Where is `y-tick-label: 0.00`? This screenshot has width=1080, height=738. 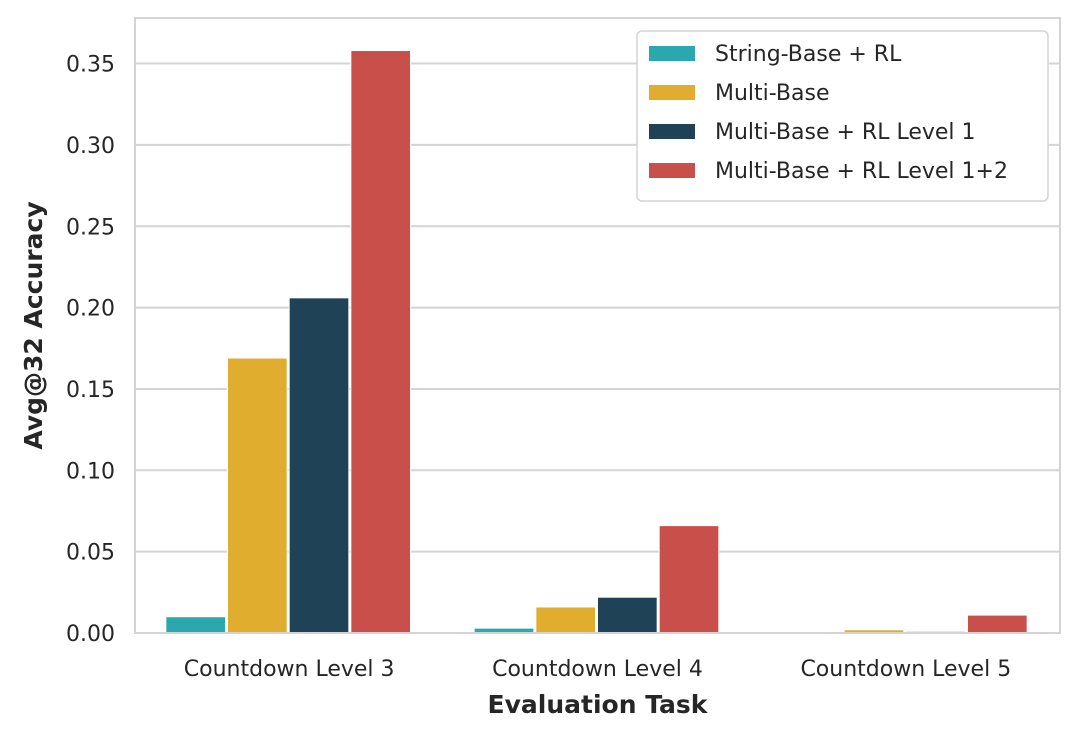
y-tick-label: 0.00 is located at coordinates (90, 634).